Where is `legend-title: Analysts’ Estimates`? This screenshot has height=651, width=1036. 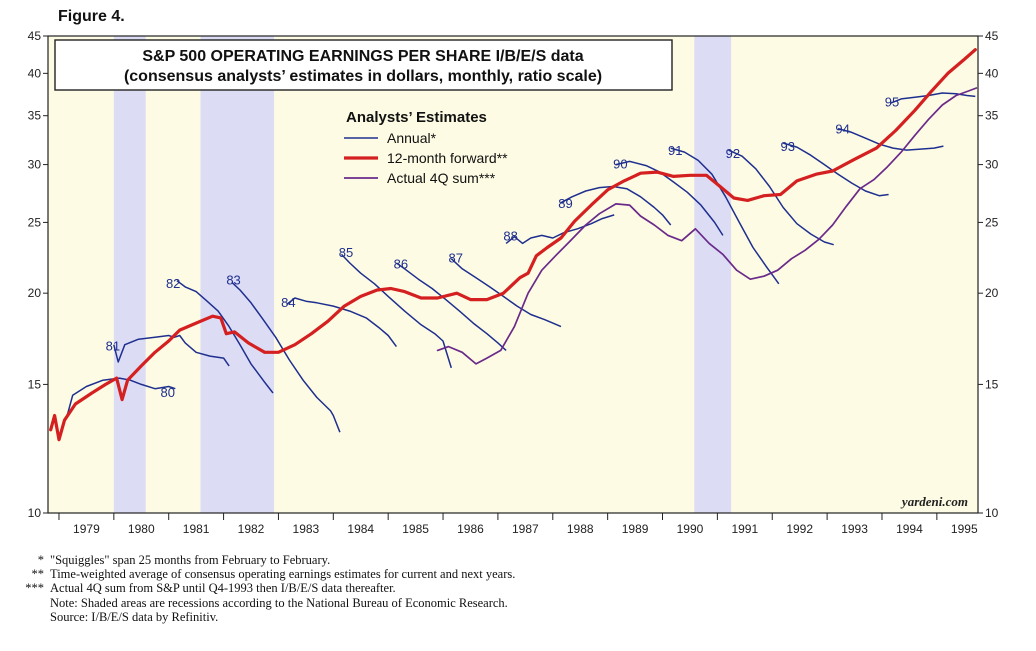
legend-title: Analysts’ Estimates is located at coordinates (416, 117).